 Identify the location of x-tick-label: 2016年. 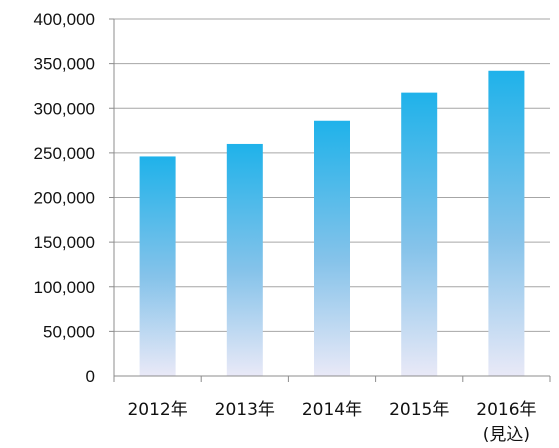
(506, 410).